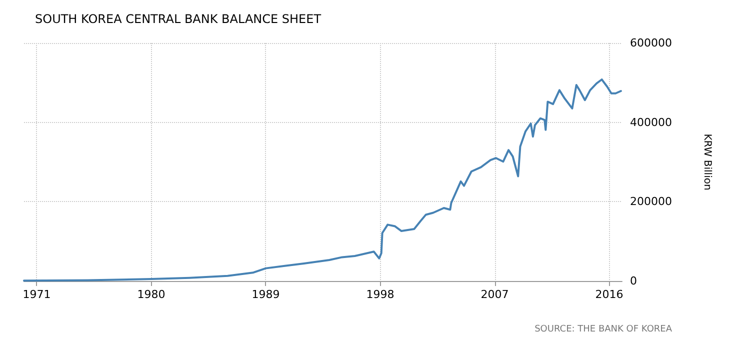 The width and height of the screenshot is (730, 340). What do you see at coordinates (633, 281) in the screenshot?
I see `y-tick-label: 0` at bounding box center [633, 281].